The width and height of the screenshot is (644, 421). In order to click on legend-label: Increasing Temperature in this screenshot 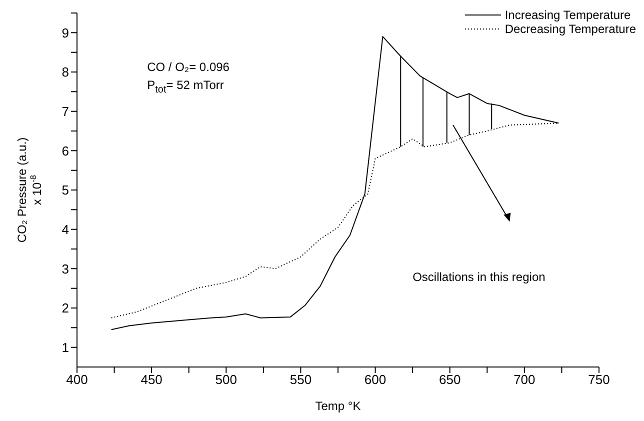, I will do `click(567, 15)`.